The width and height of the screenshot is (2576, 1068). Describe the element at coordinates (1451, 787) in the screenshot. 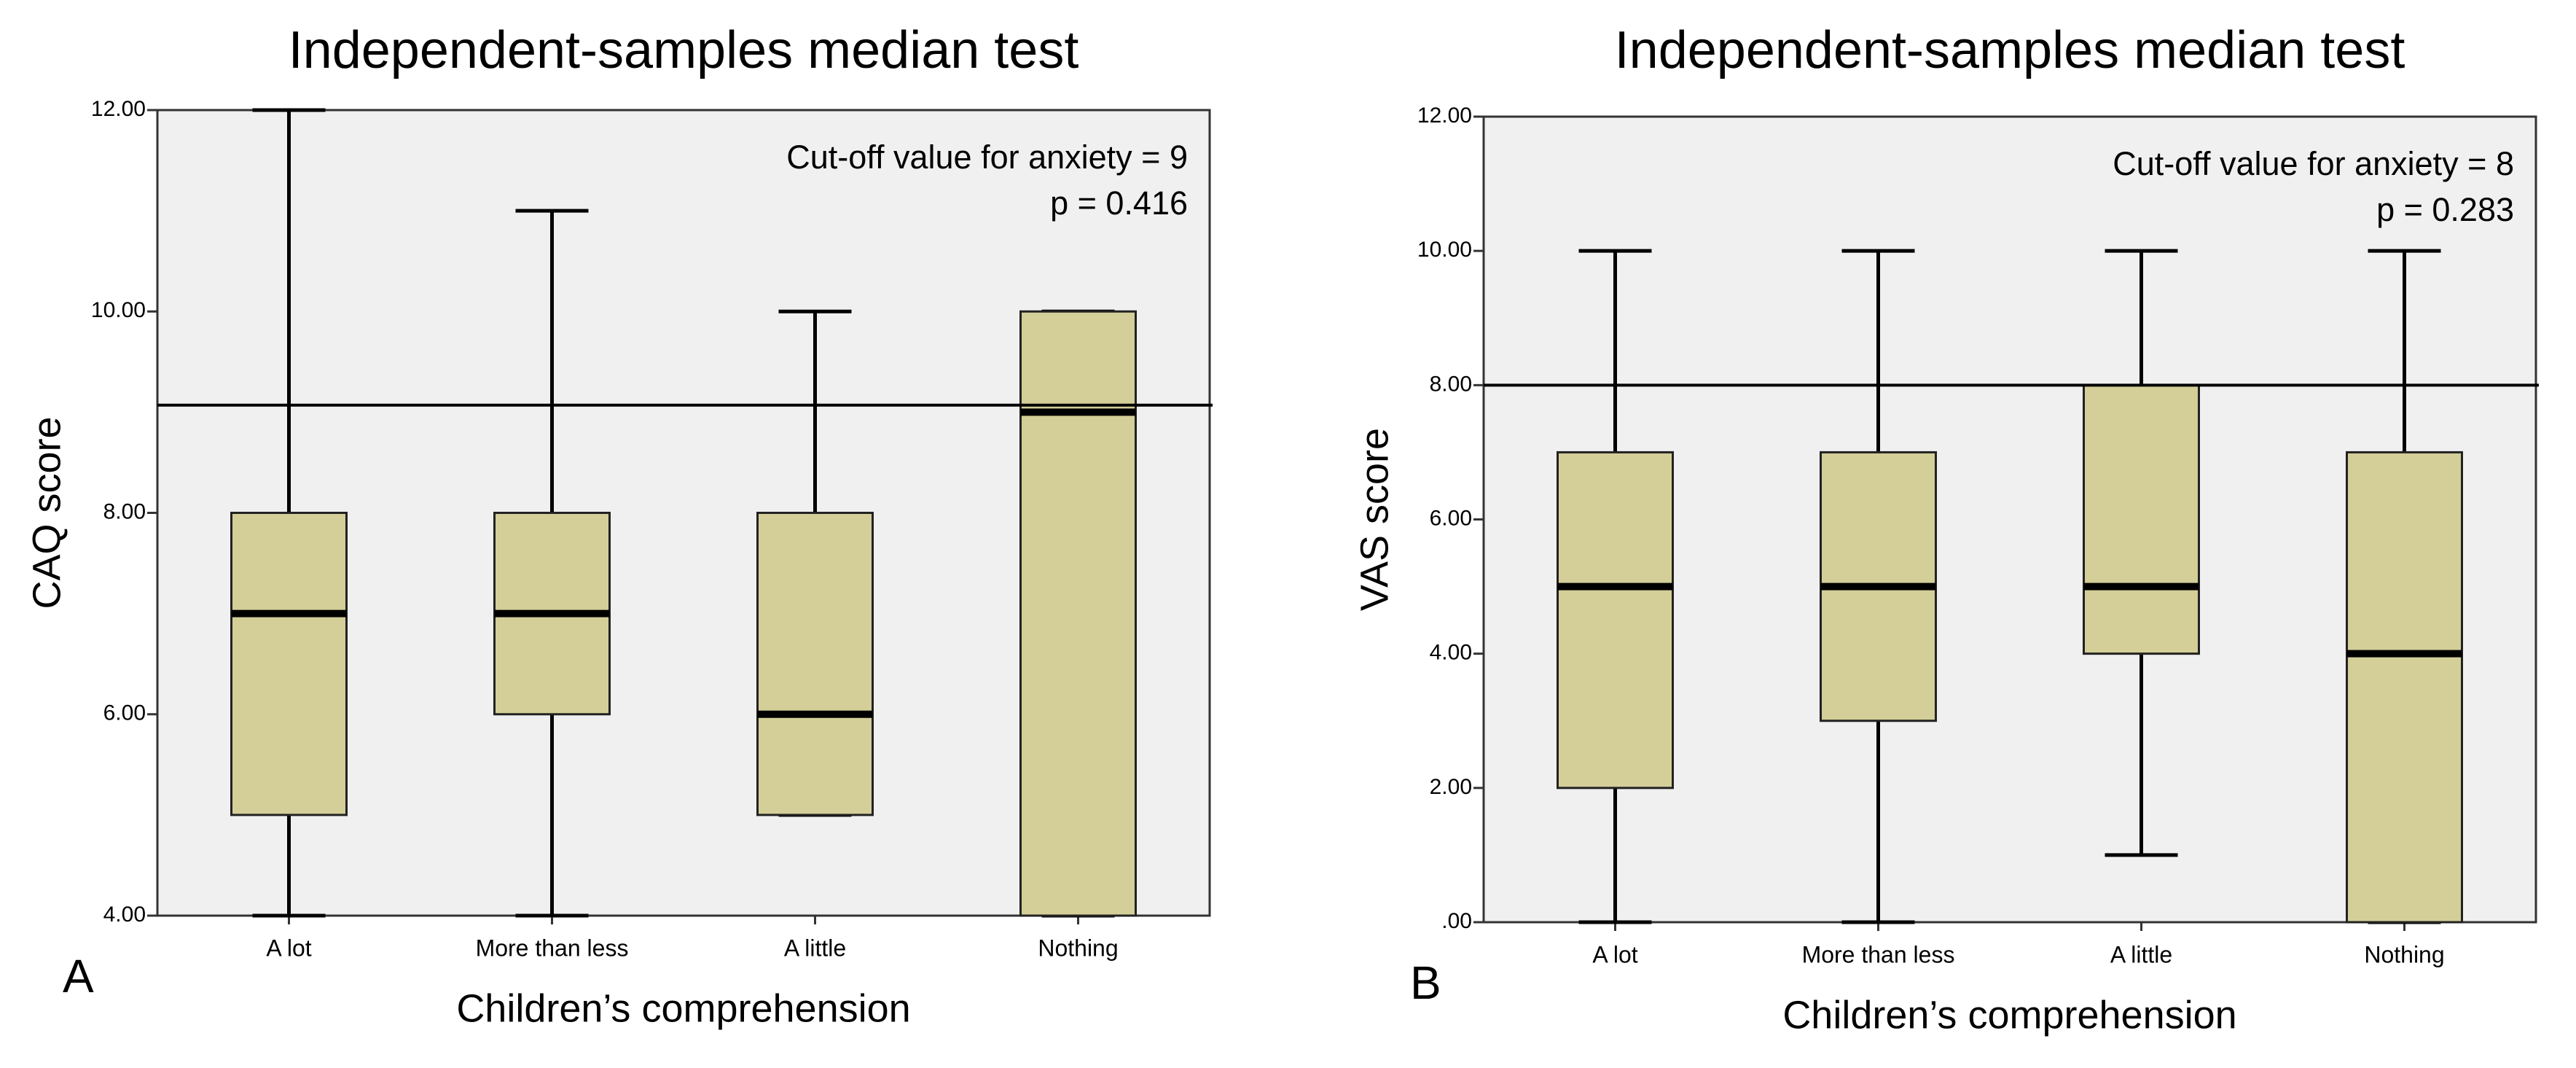

I see `y-tick-label: 2.00` at that location.